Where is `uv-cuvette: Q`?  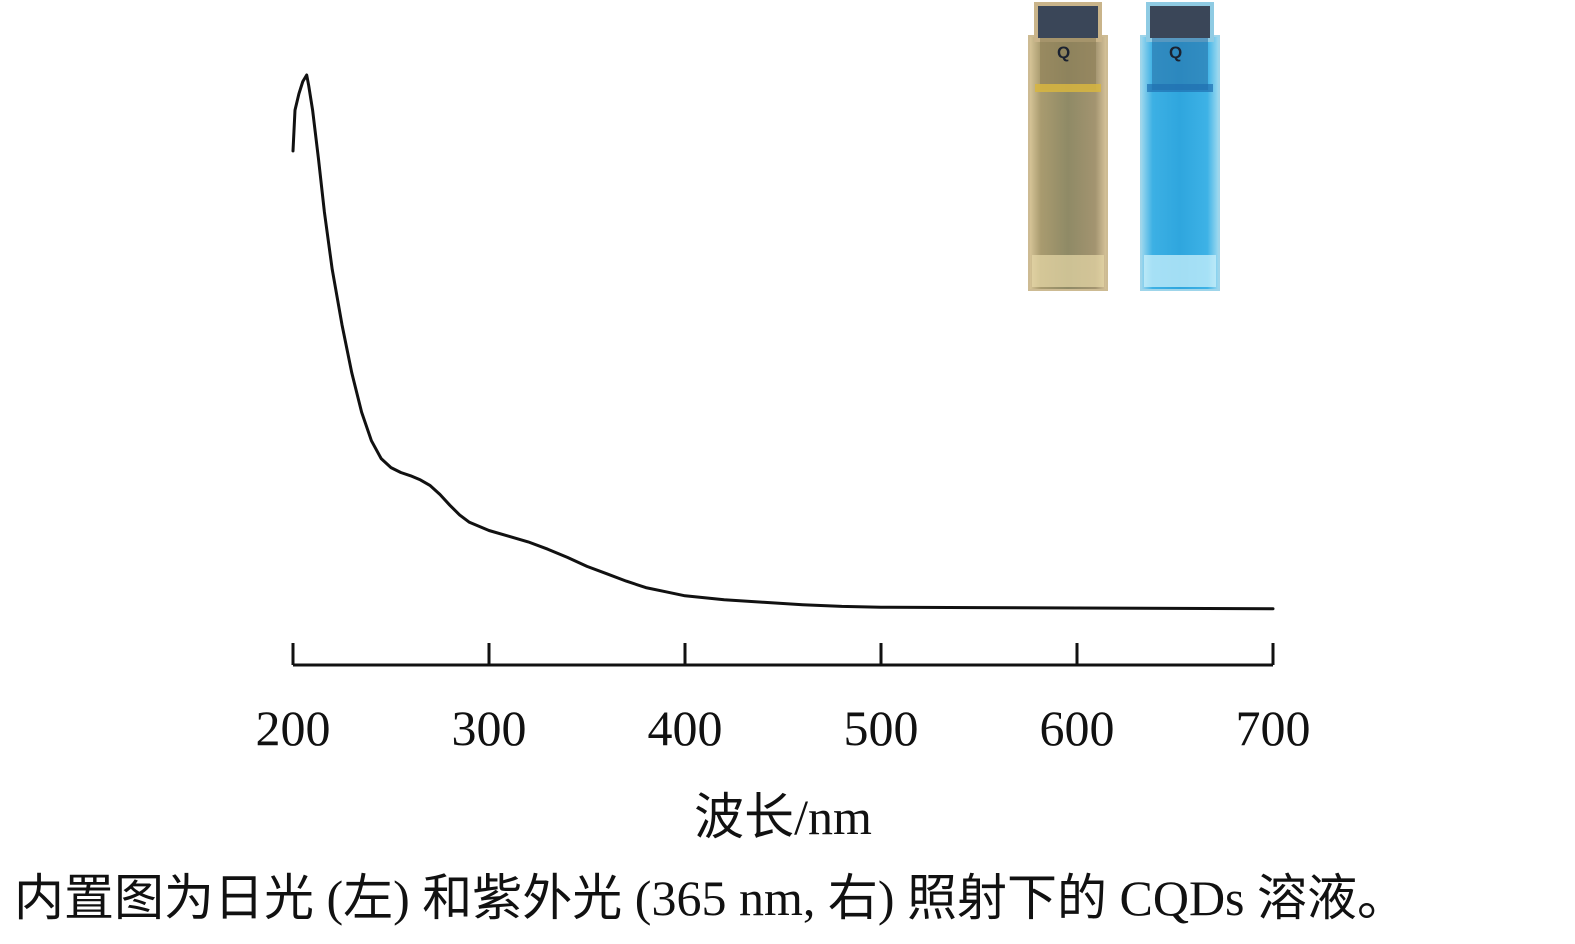 uv-cuvette: Q is located at coordinates (1180, 146).